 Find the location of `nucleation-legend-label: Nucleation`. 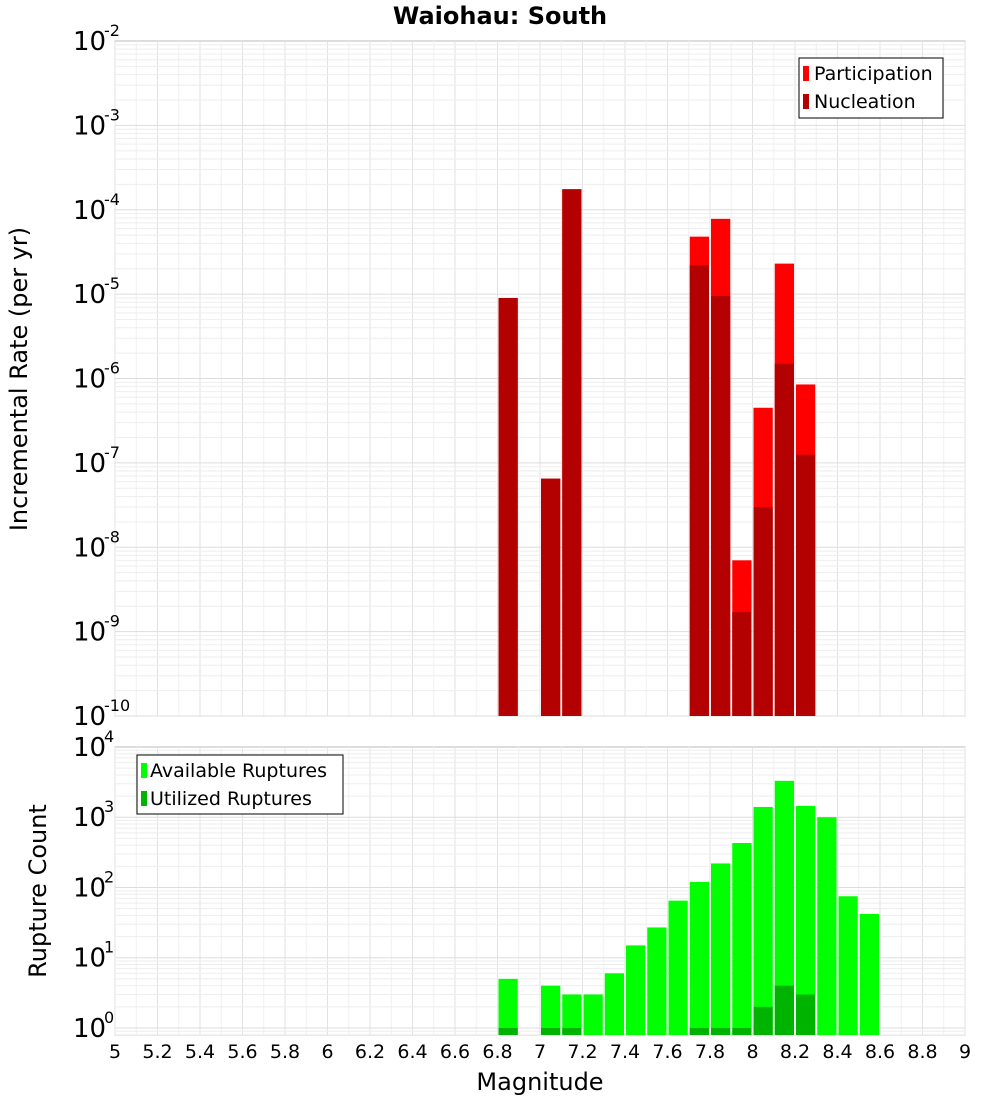

nucleation-legend-label: Nucleation is located at coordinates (865, 102).